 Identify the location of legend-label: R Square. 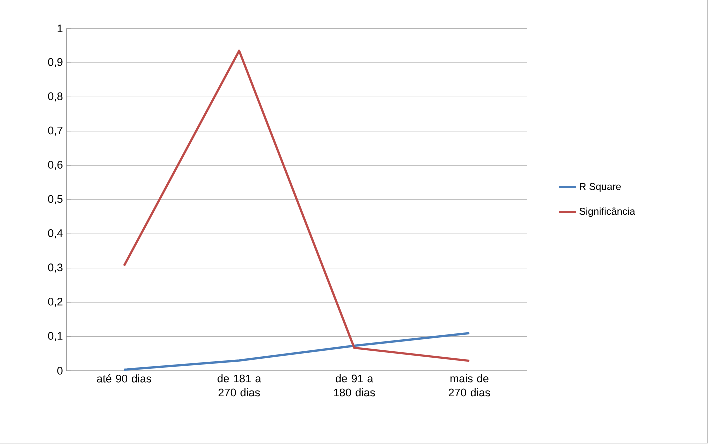
(601, 187).